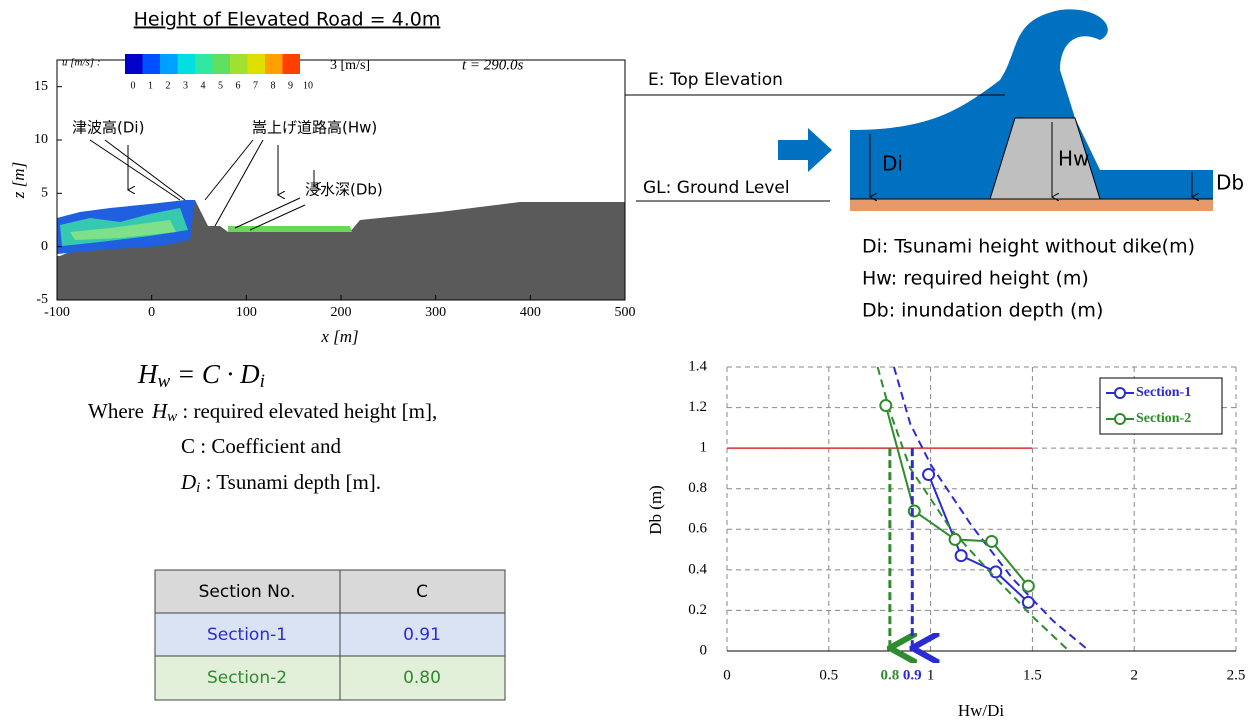 This screenshot has width=1260, height=724. I want to click on colorbar-label: u [m/s] :, so click(81, 63).